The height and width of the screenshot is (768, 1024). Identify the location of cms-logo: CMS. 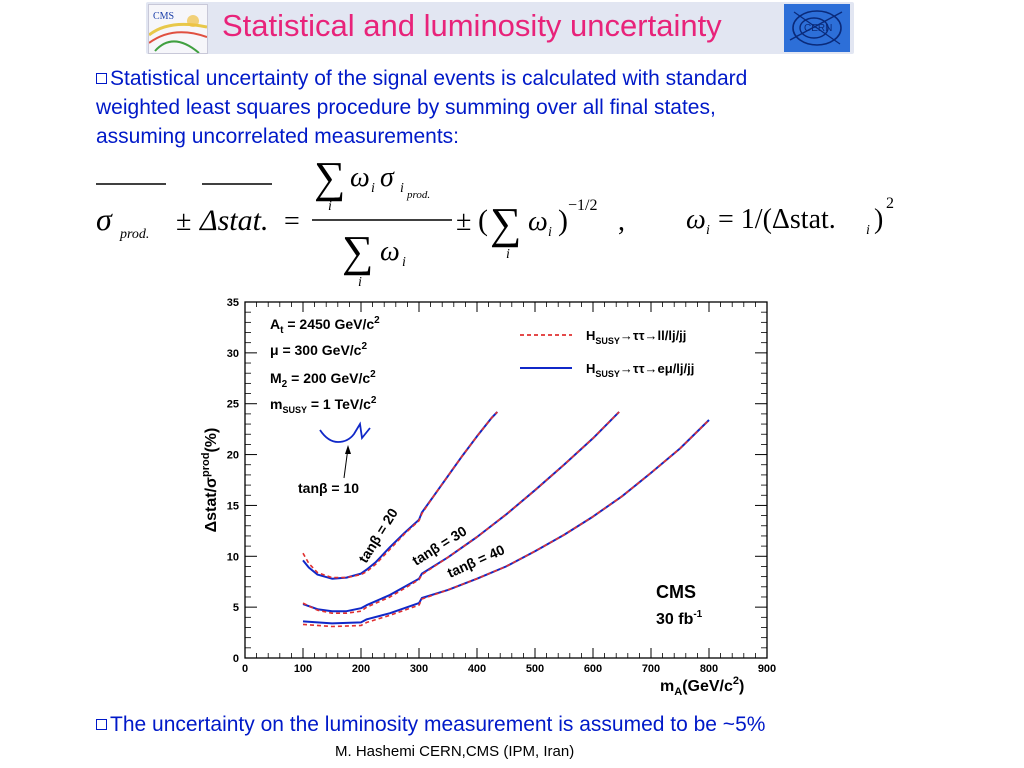
(178, 29).